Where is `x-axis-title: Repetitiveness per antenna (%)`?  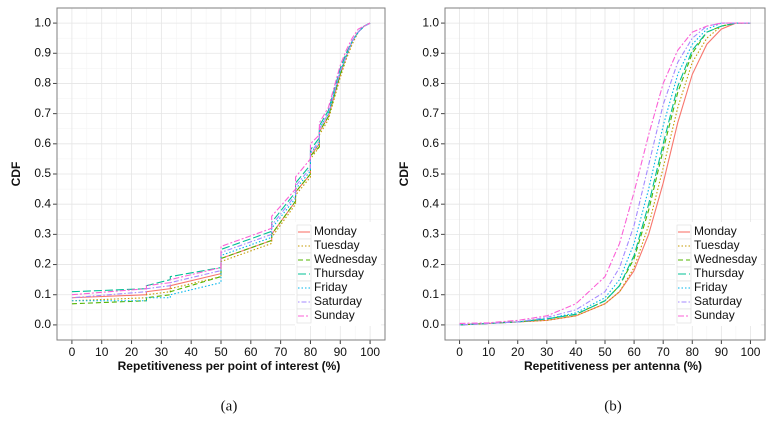
x-axis-title: Repetitiveness per antenna (%) is located at coordinates (613, 366).